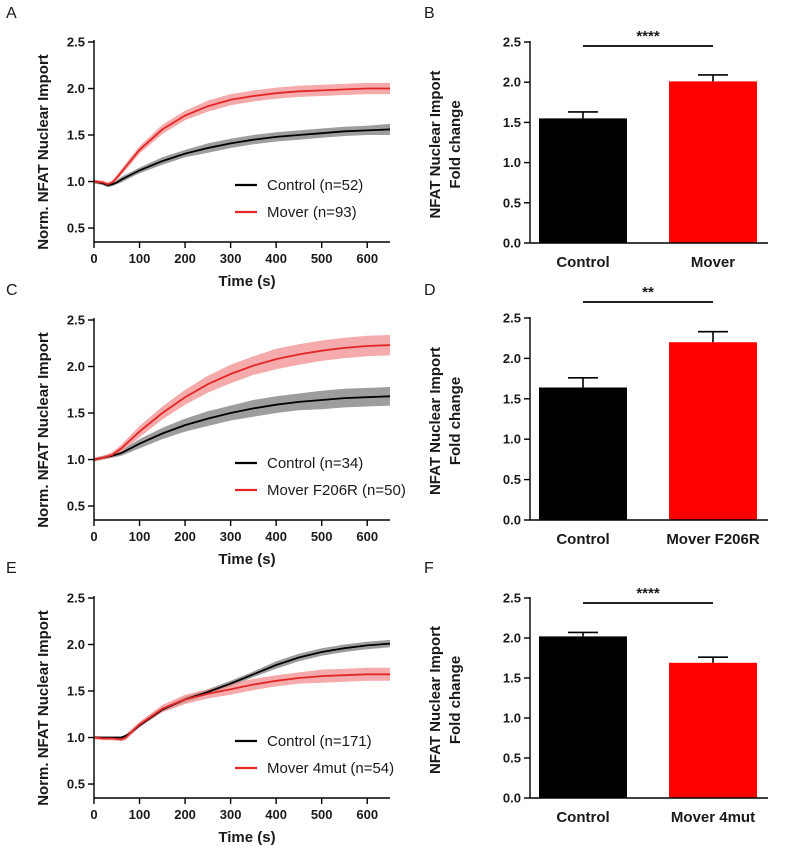  Describe the element at coordinates (648, 292) in the screenshot. I see `significance-stars: **` at that location.